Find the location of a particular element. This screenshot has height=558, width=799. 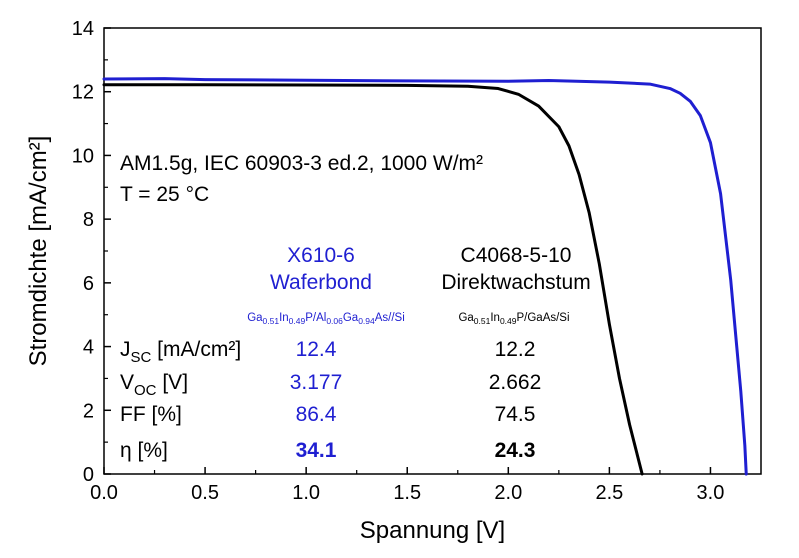

y-tick-label: 8 is located at coordinates (88, 220).